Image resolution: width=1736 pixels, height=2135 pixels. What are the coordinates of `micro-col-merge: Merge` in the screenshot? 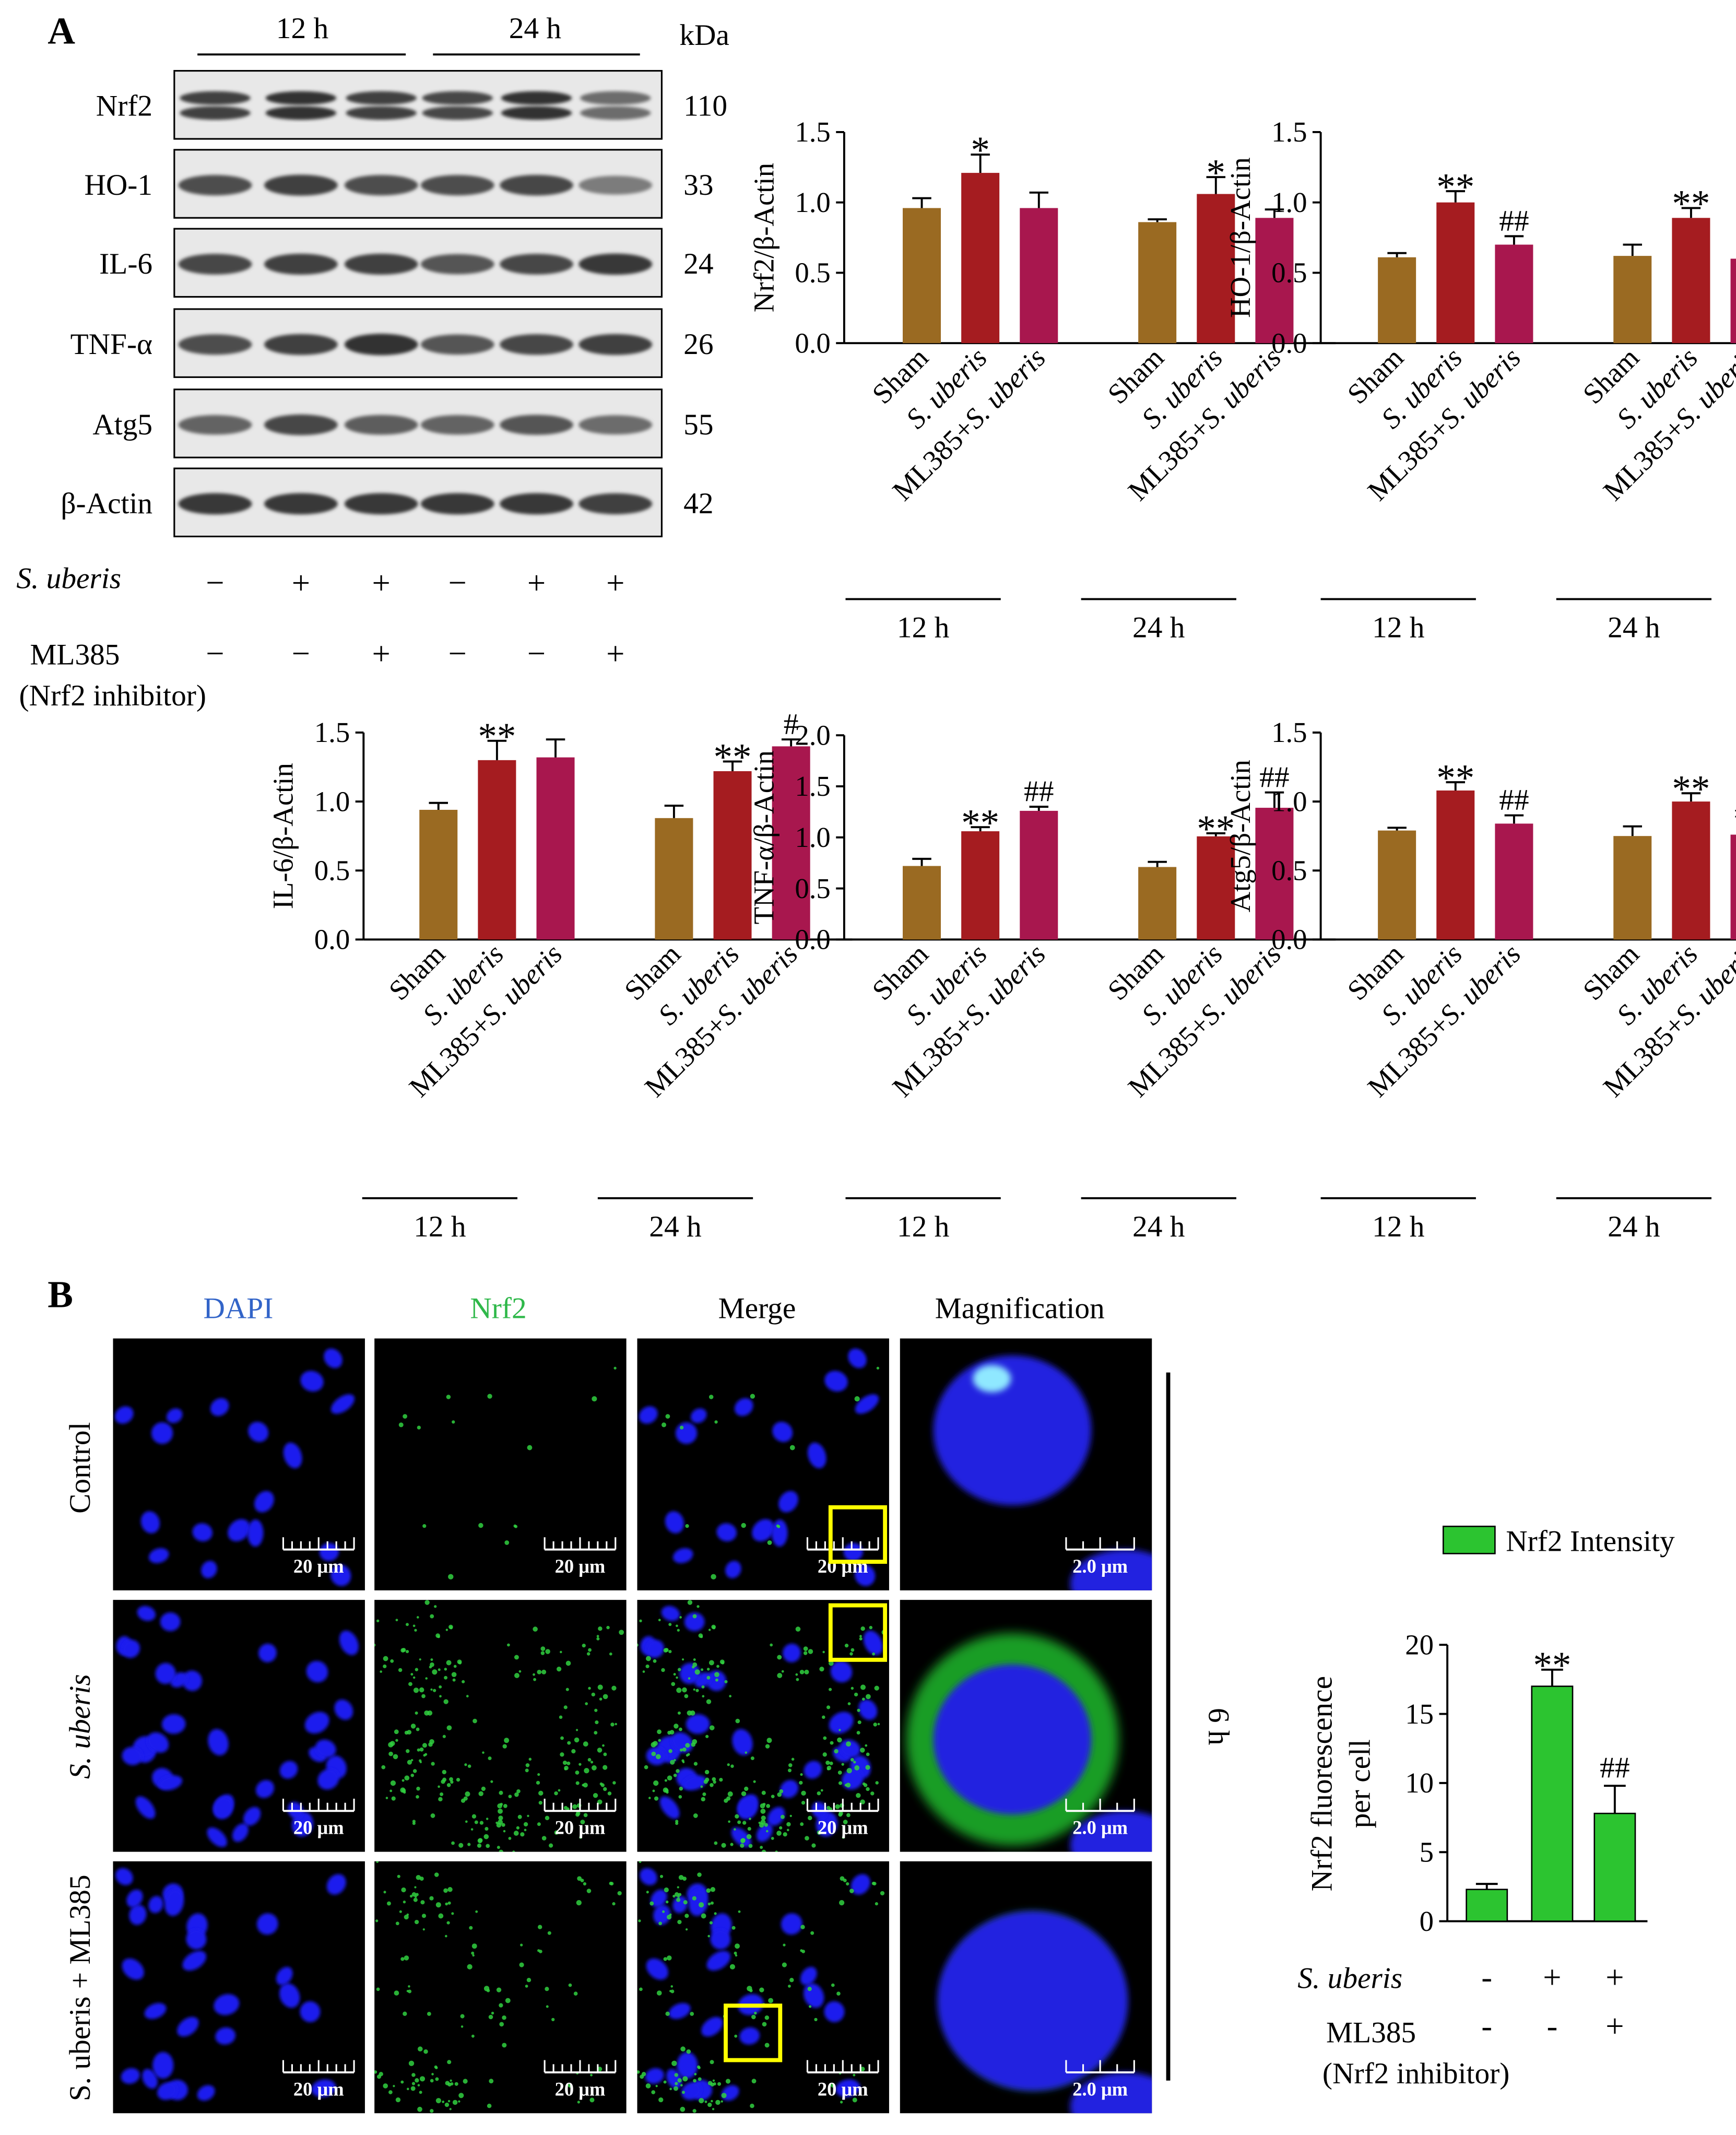 It's located at (757, 1308).